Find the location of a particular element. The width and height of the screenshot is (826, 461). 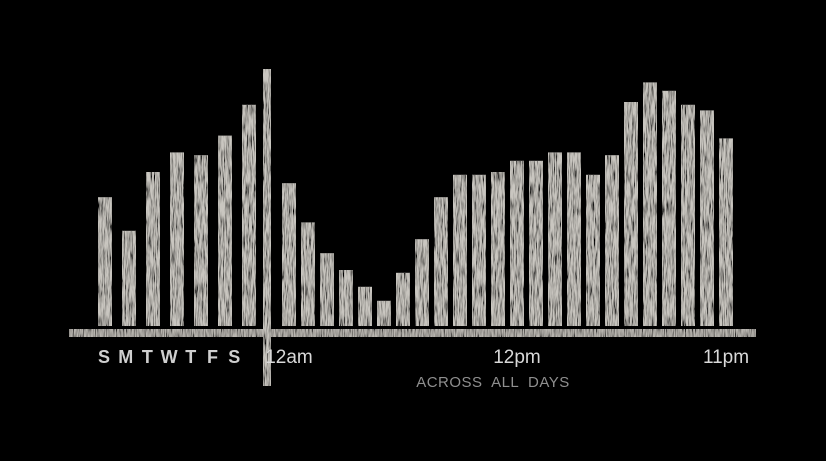

weekday-hourly-divider is located at coordinates (267, 227).